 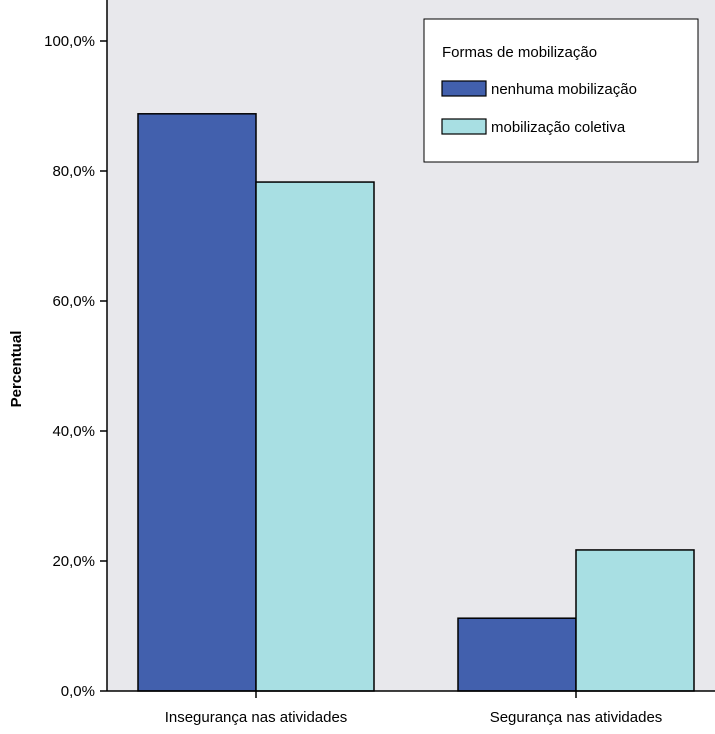 I want to click on y-tick-label: 100,0%, so click(x=69, y=41).